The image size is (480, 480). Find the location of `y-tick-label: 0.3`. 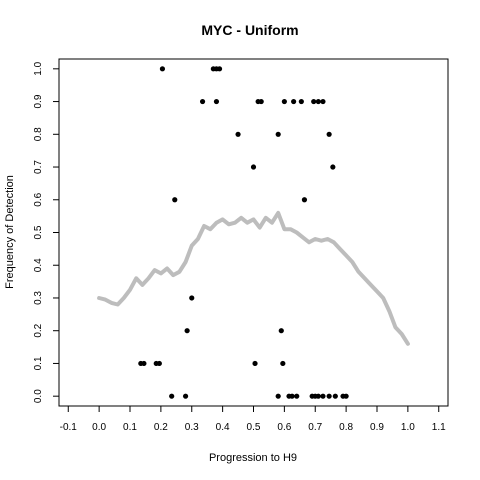

y-tick-label: 0.3 is located at coordinates (38, 298).